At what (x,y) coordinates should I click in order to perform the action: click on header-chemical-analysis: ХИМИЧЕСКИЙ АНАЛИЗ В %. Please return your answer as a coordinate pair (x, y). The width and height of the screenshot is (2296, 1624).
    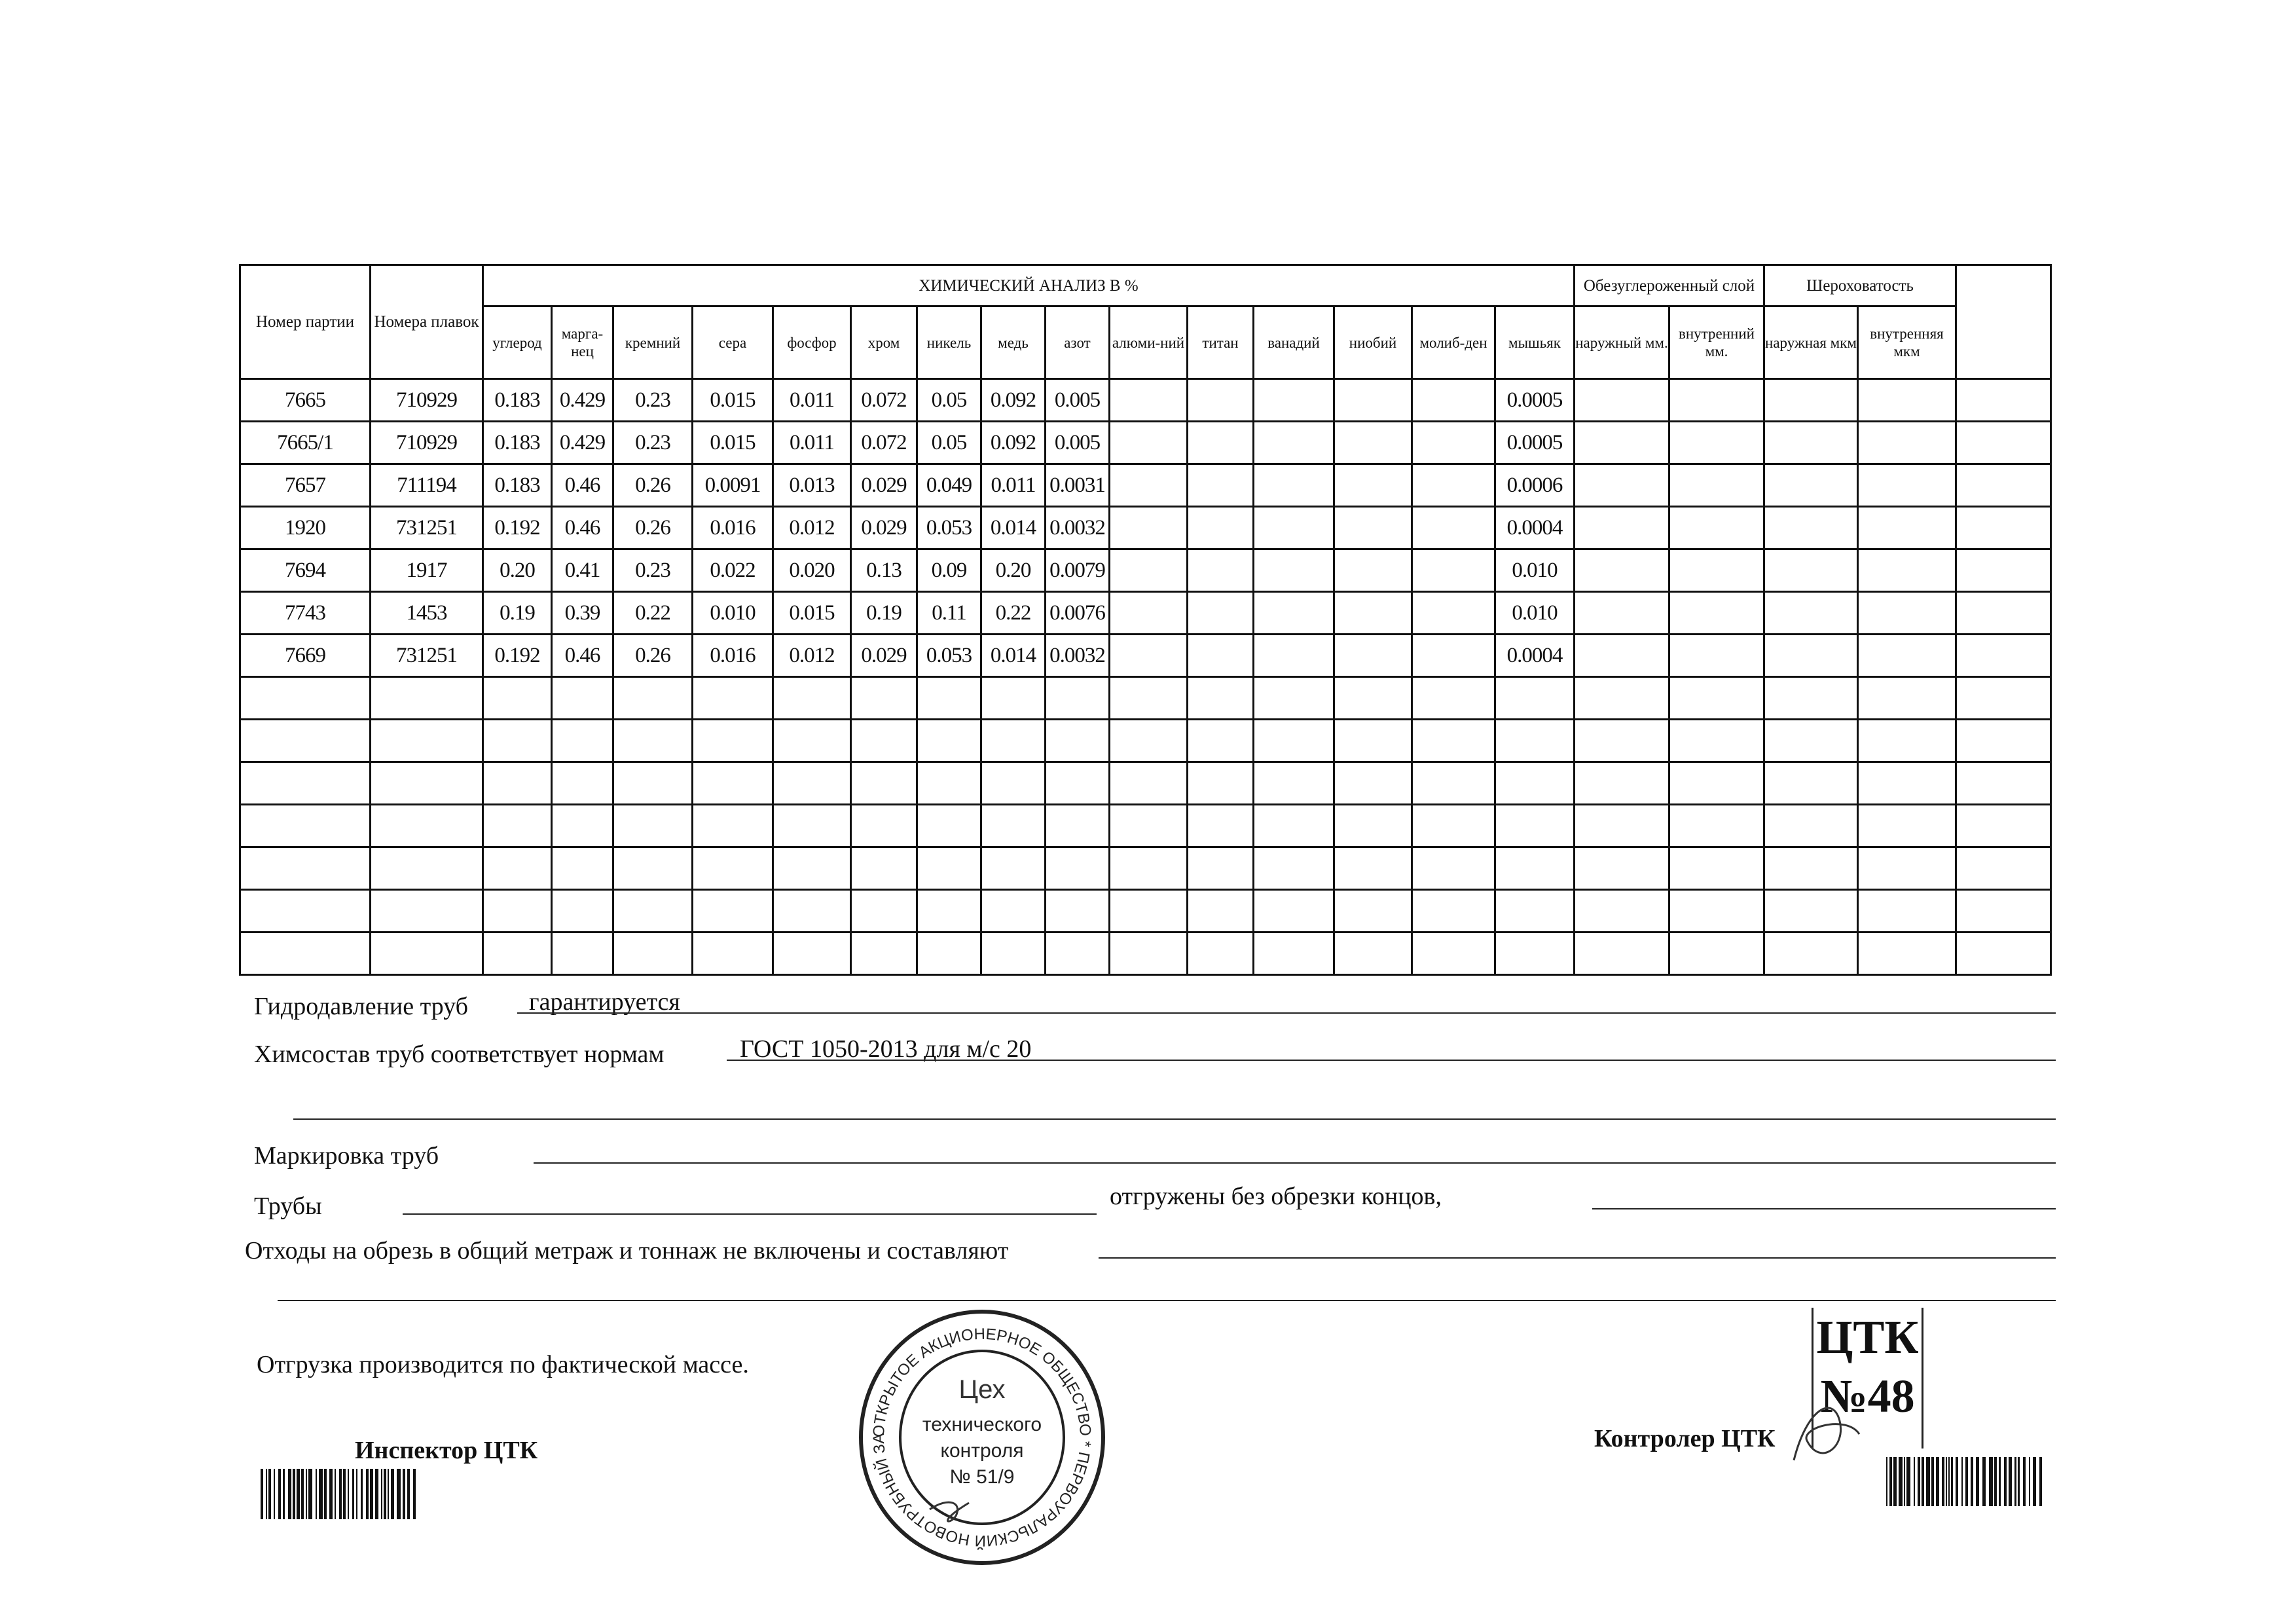
    Looking at the image, I should click on (1028, 285).